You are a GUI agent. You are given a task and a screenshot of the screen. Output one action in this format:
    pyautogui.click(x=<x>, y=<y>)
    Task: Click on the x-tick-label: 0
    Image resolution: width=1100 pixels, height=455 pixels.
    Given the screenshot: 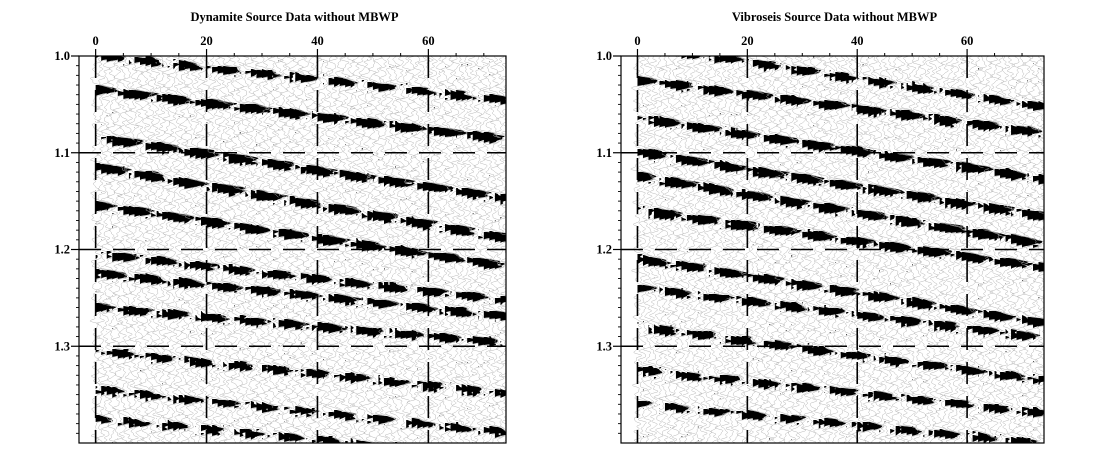 What is the action you would take?
    pyautogui.click(x=637, y=41)
    